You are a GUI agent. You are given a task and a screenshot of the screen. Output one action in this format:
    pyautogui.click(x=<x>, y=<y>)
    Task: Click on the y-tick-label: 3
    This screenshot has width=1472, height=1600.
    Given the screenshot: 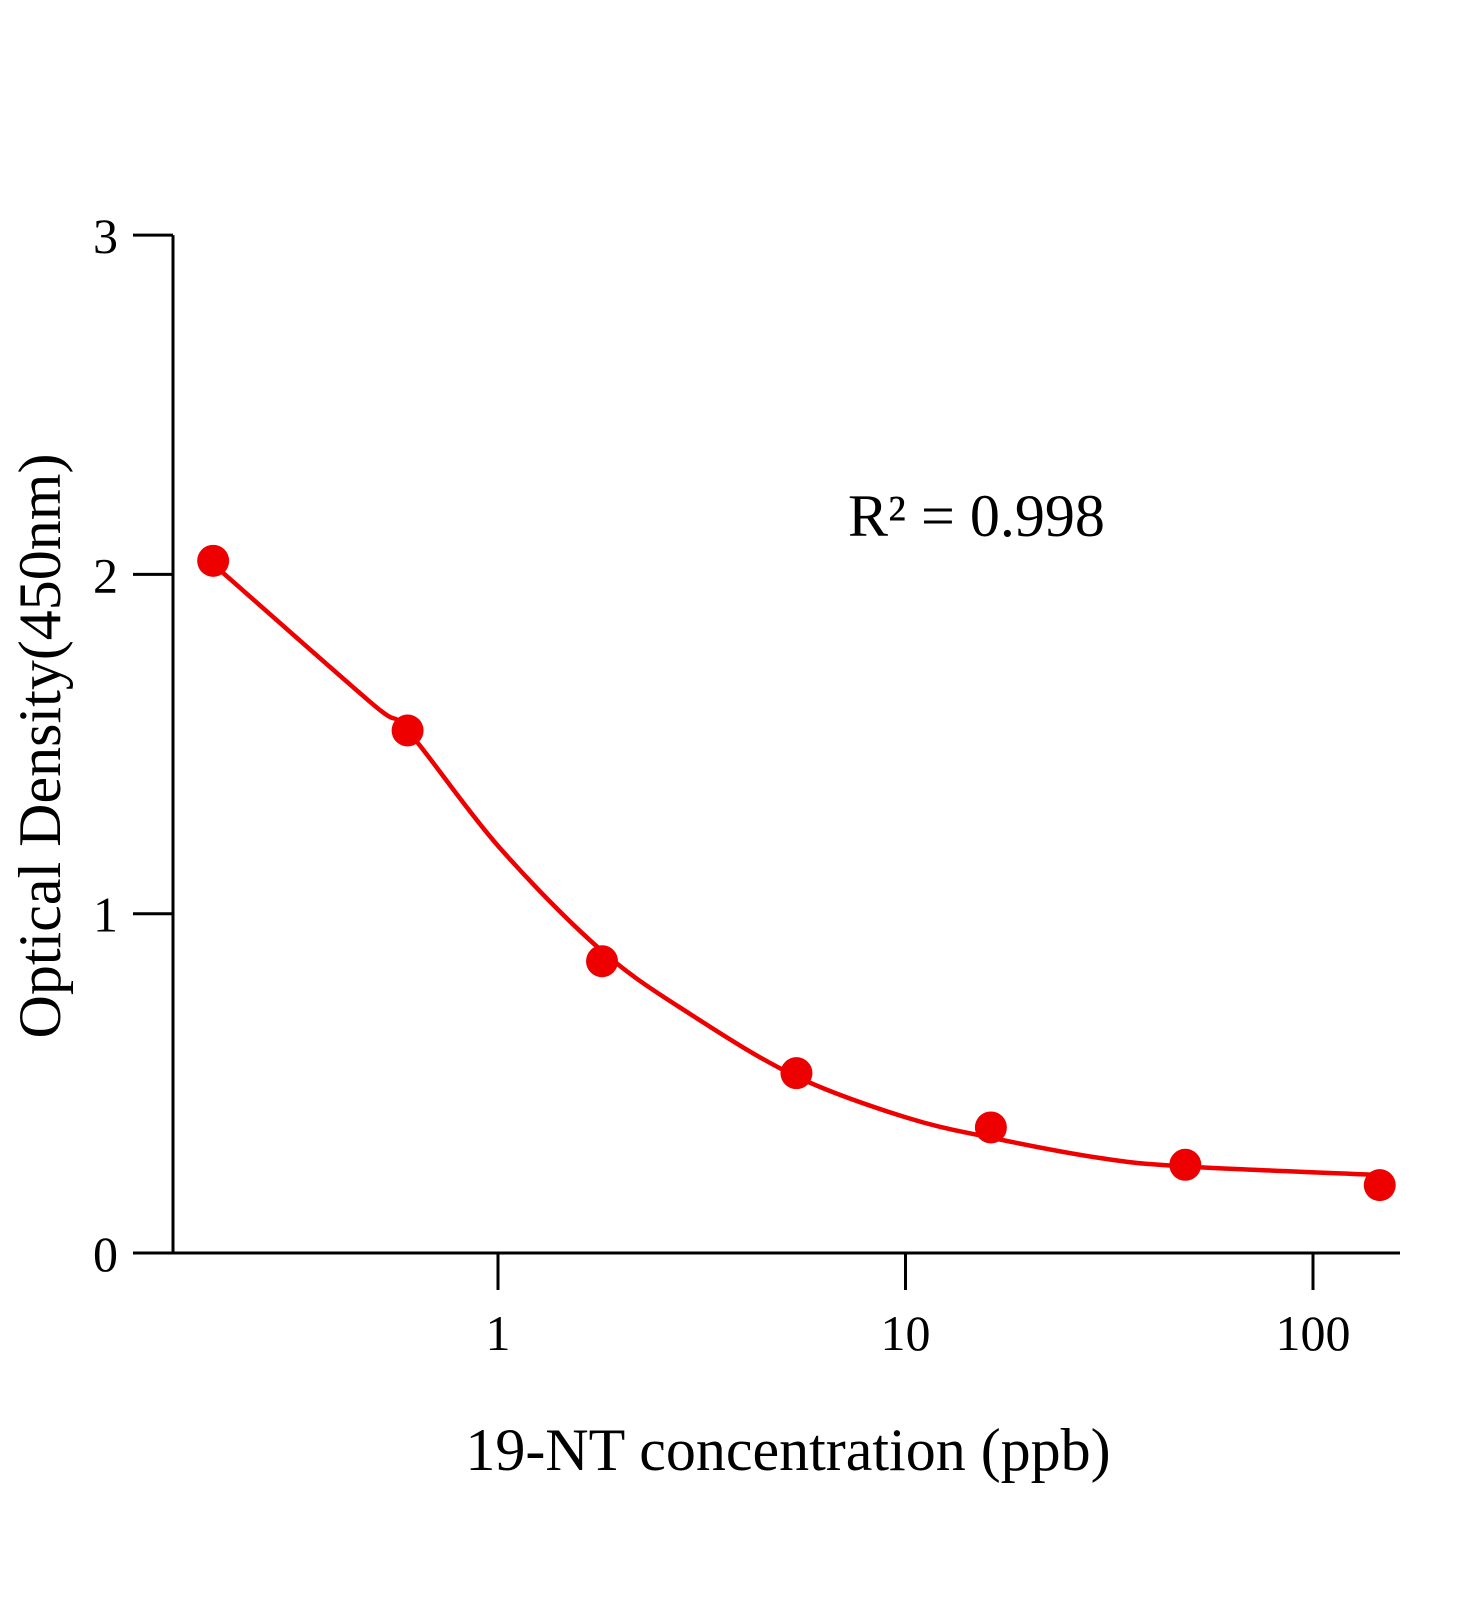 What is the action you would take?
    pyautogui.click(x=105, y=236)
    